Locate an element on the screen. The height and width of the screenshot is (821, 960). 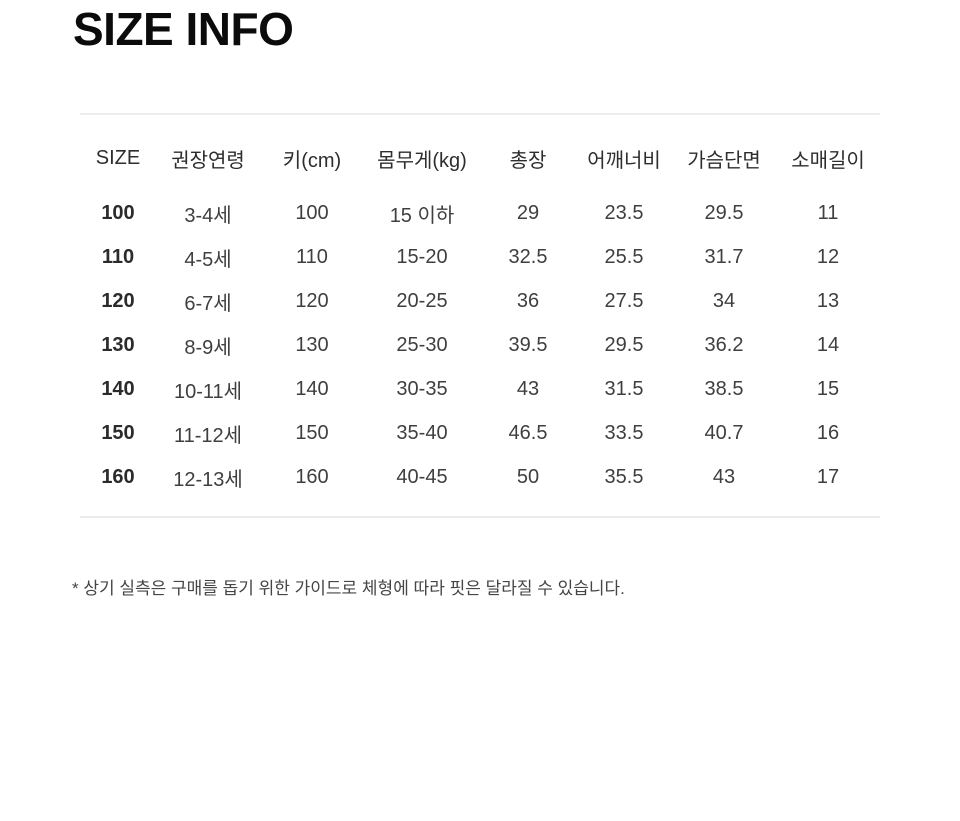
height-cell: 130 is located at coordinates (312, 344).